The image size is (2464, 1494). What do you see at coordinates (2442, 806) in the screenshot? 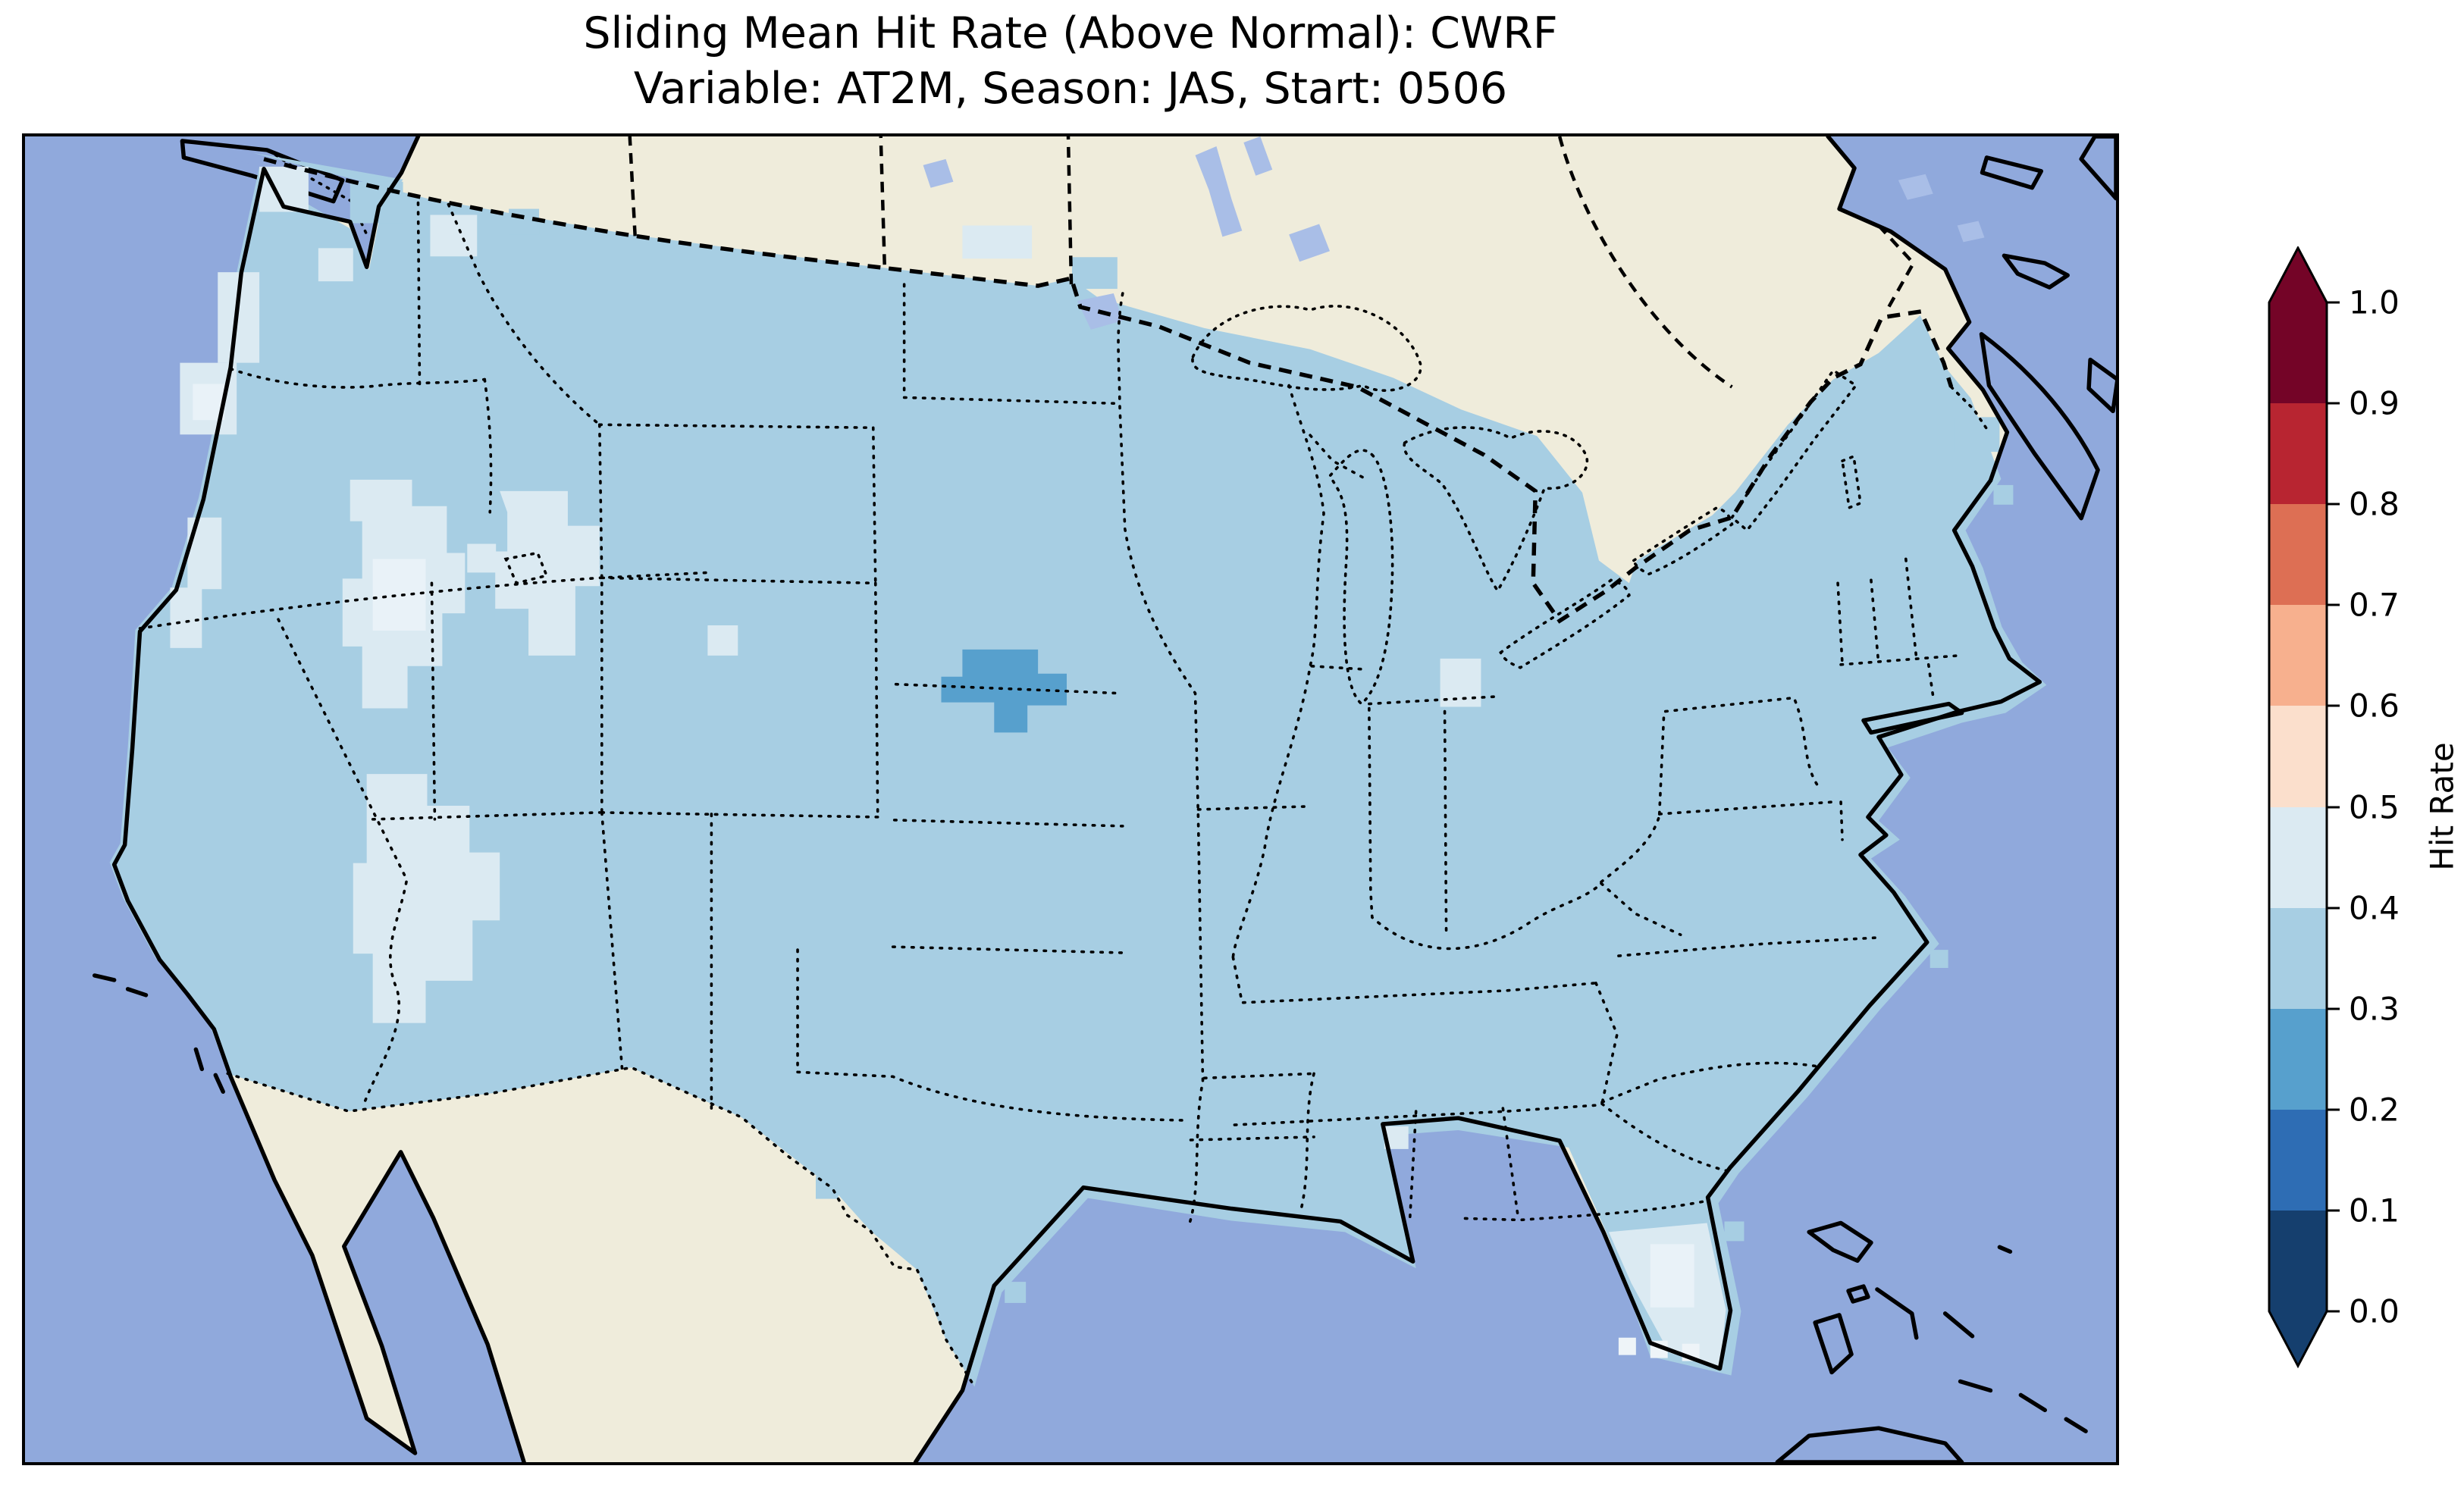
I see `colorbar-axis-label: Hit Rate` at bounding box center [2442, 806].